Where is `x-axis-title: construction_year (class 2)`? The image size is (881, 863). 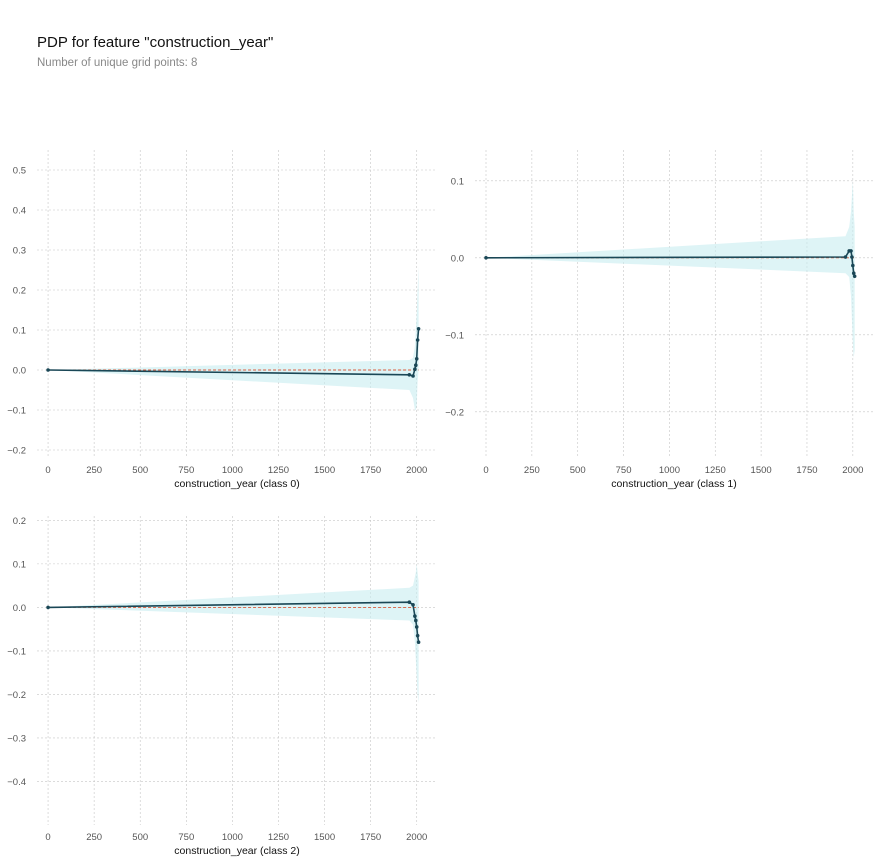 x-axis-title: construction_year (class 2) is located at coordinates (236, 851).